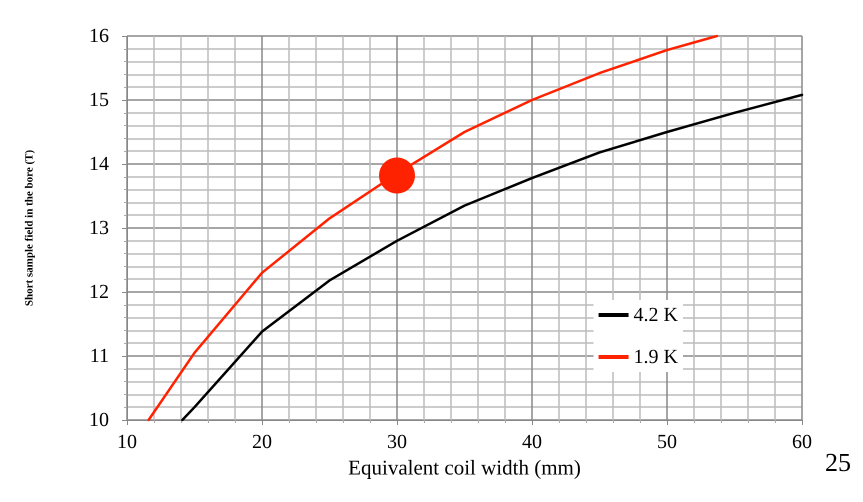 The image size is (863, 502). Describe the element at coordinates (397, 442) in the screenshot. I see `x-tick-label: 30` at that location.